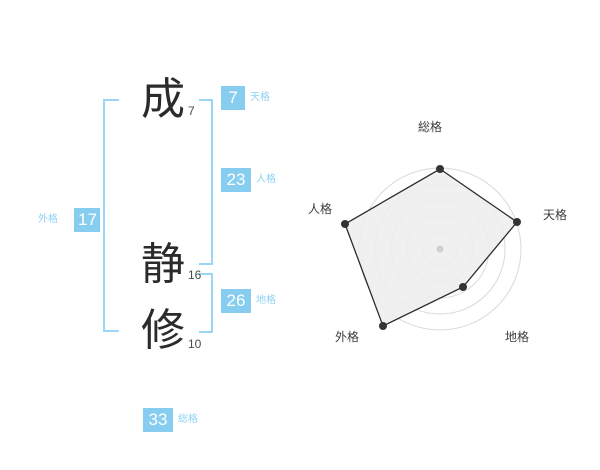  What do you see at coordinates (266, 179) in the screenshot?
I see `badge-jinkaku-label: 人格` at bounding box center [266, 179].